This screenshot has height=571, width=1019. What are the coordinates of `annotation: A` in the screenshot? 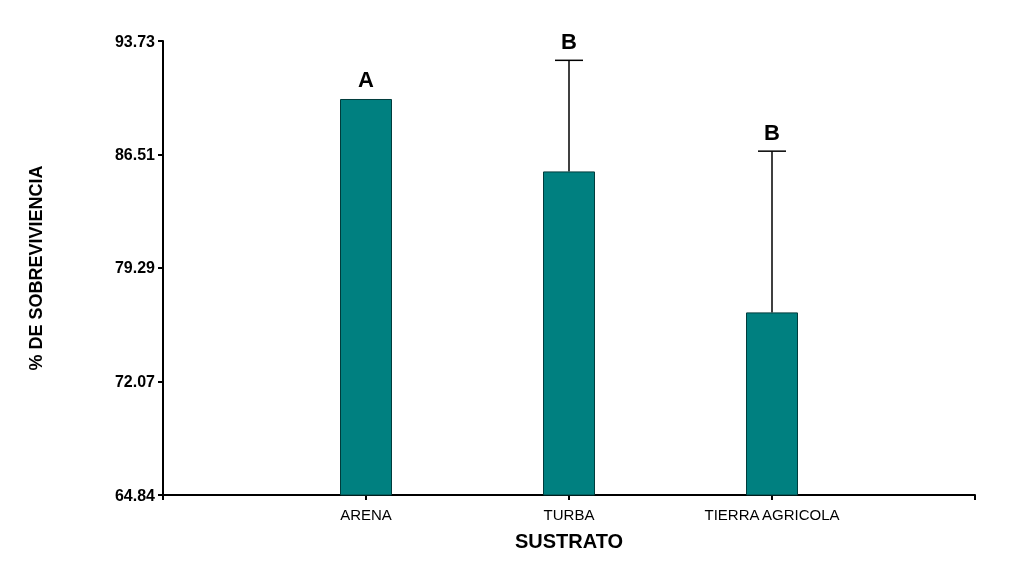 It's located at (366, 80).